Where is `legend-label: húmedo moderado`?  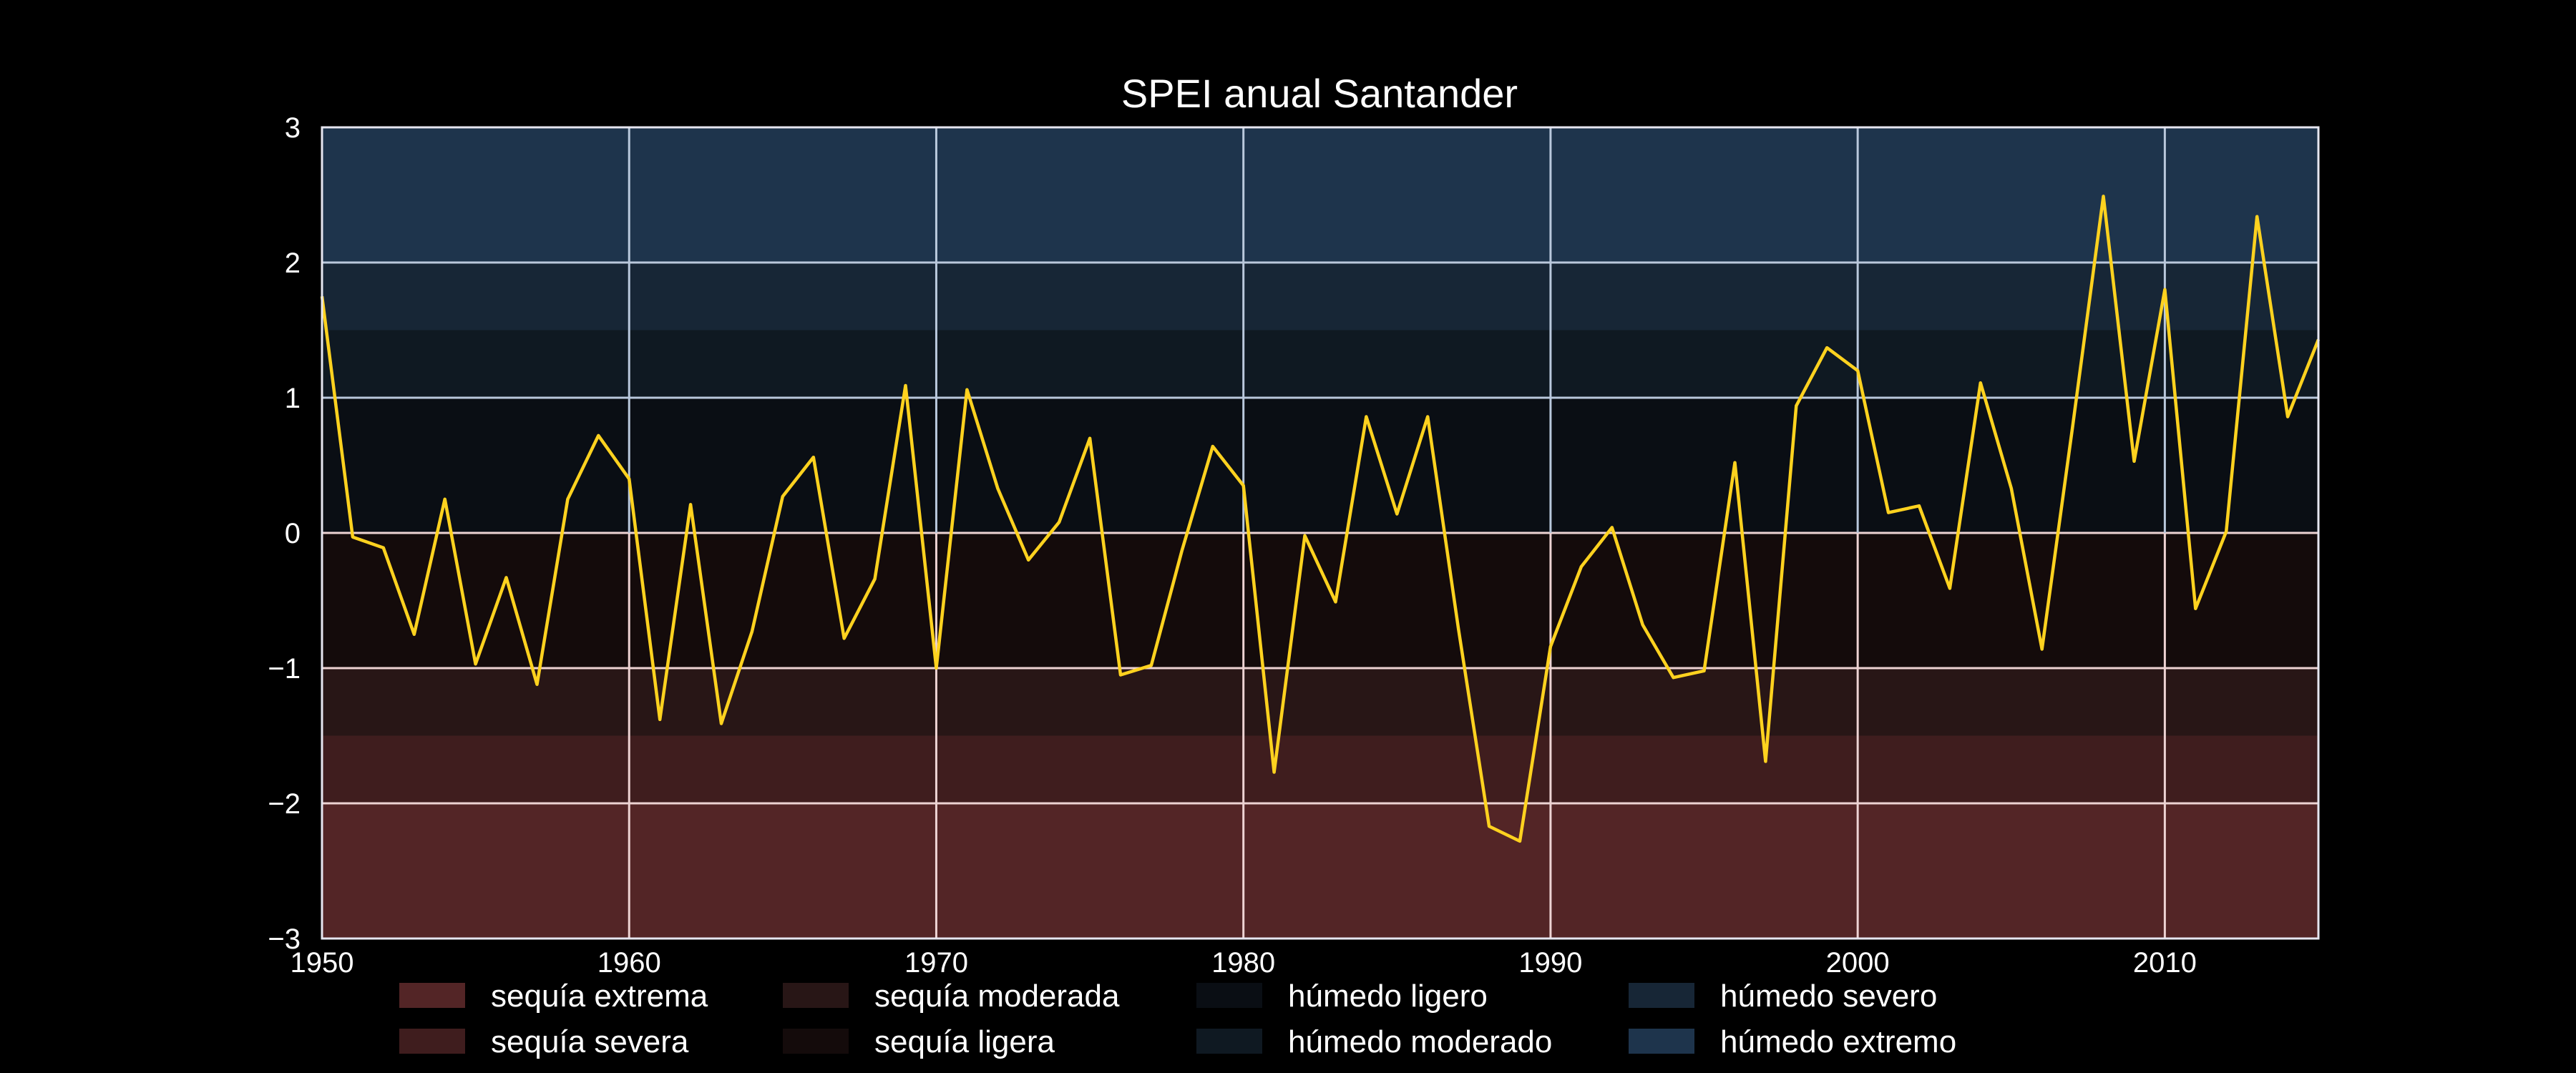
legend-label: húmedo moderado is located at coordinates (1420, 1041).